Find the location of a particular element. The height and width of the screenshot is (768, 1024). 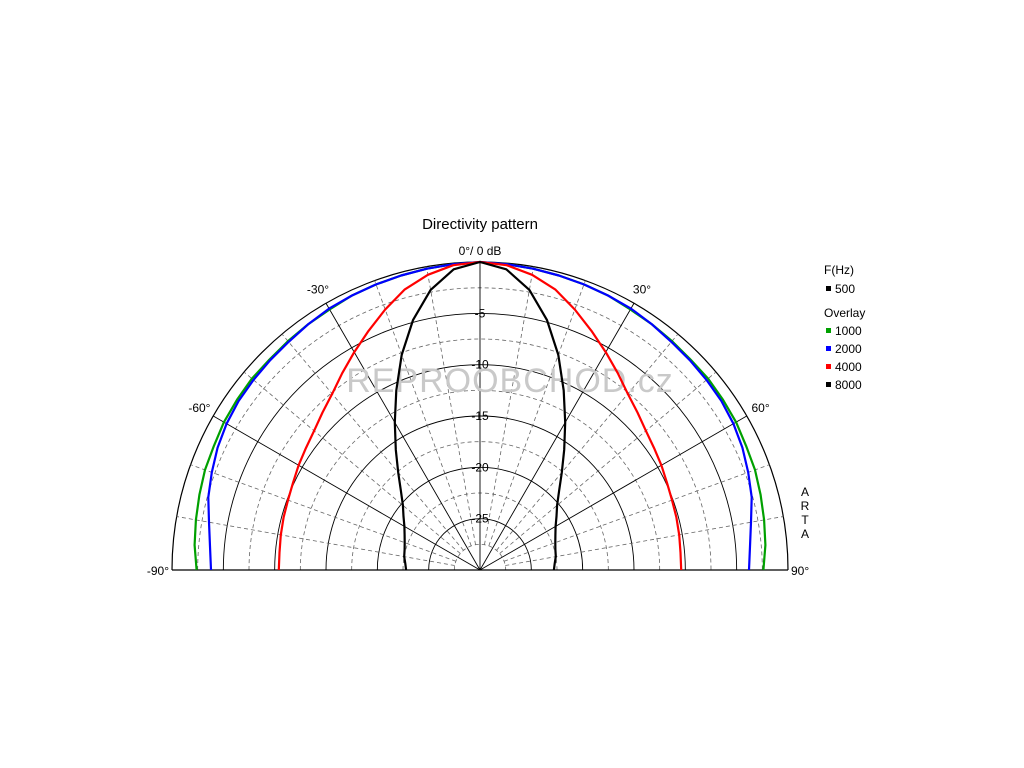

radial-tick-label: -15 is located at coordinates (480, 416).